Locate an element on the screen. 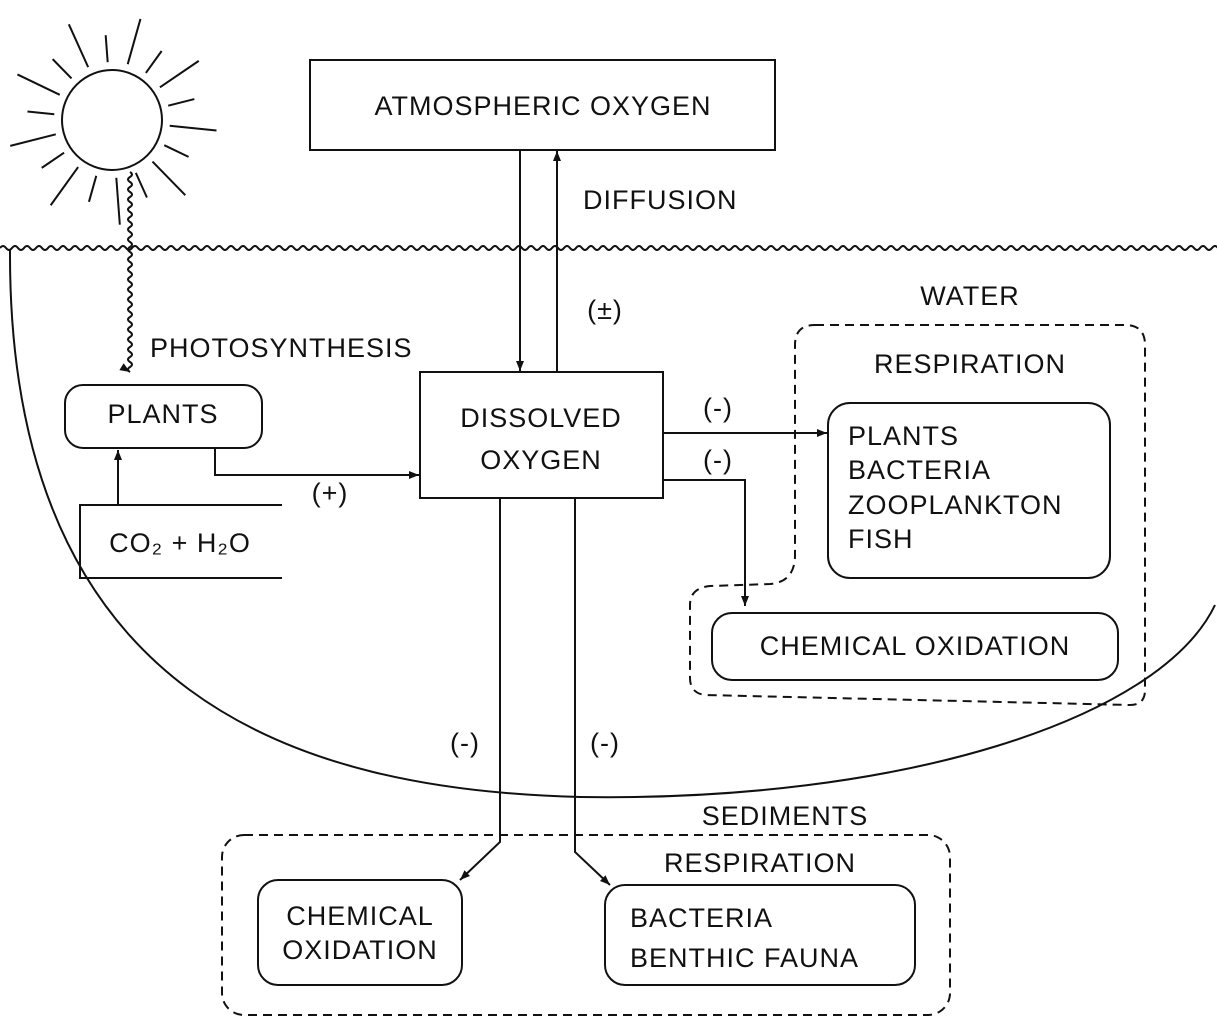  sediment-region is located at coordinates (586, 925).